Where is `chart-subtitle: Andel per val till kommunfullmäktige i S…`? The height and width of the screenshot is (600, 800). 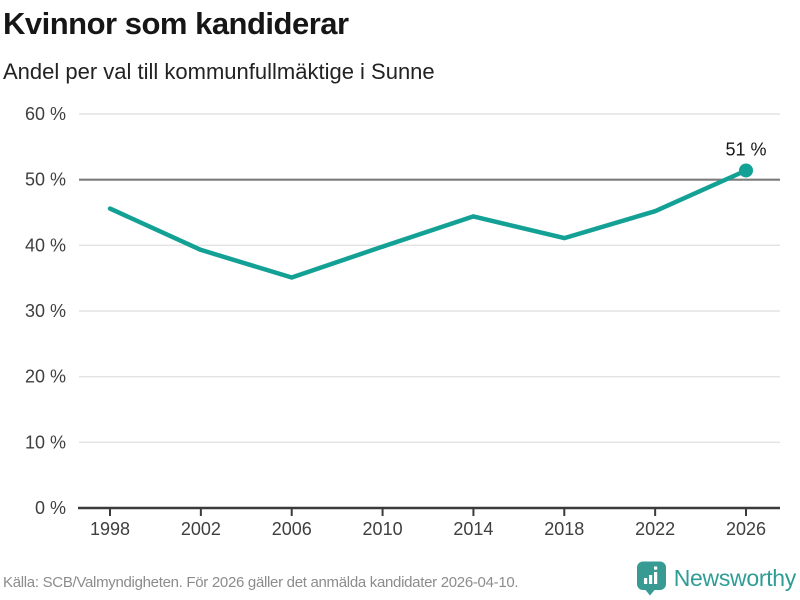
chart-subtitle: Andel per val till kommunfullmäktige i S… is located at coordinates (219, 71).